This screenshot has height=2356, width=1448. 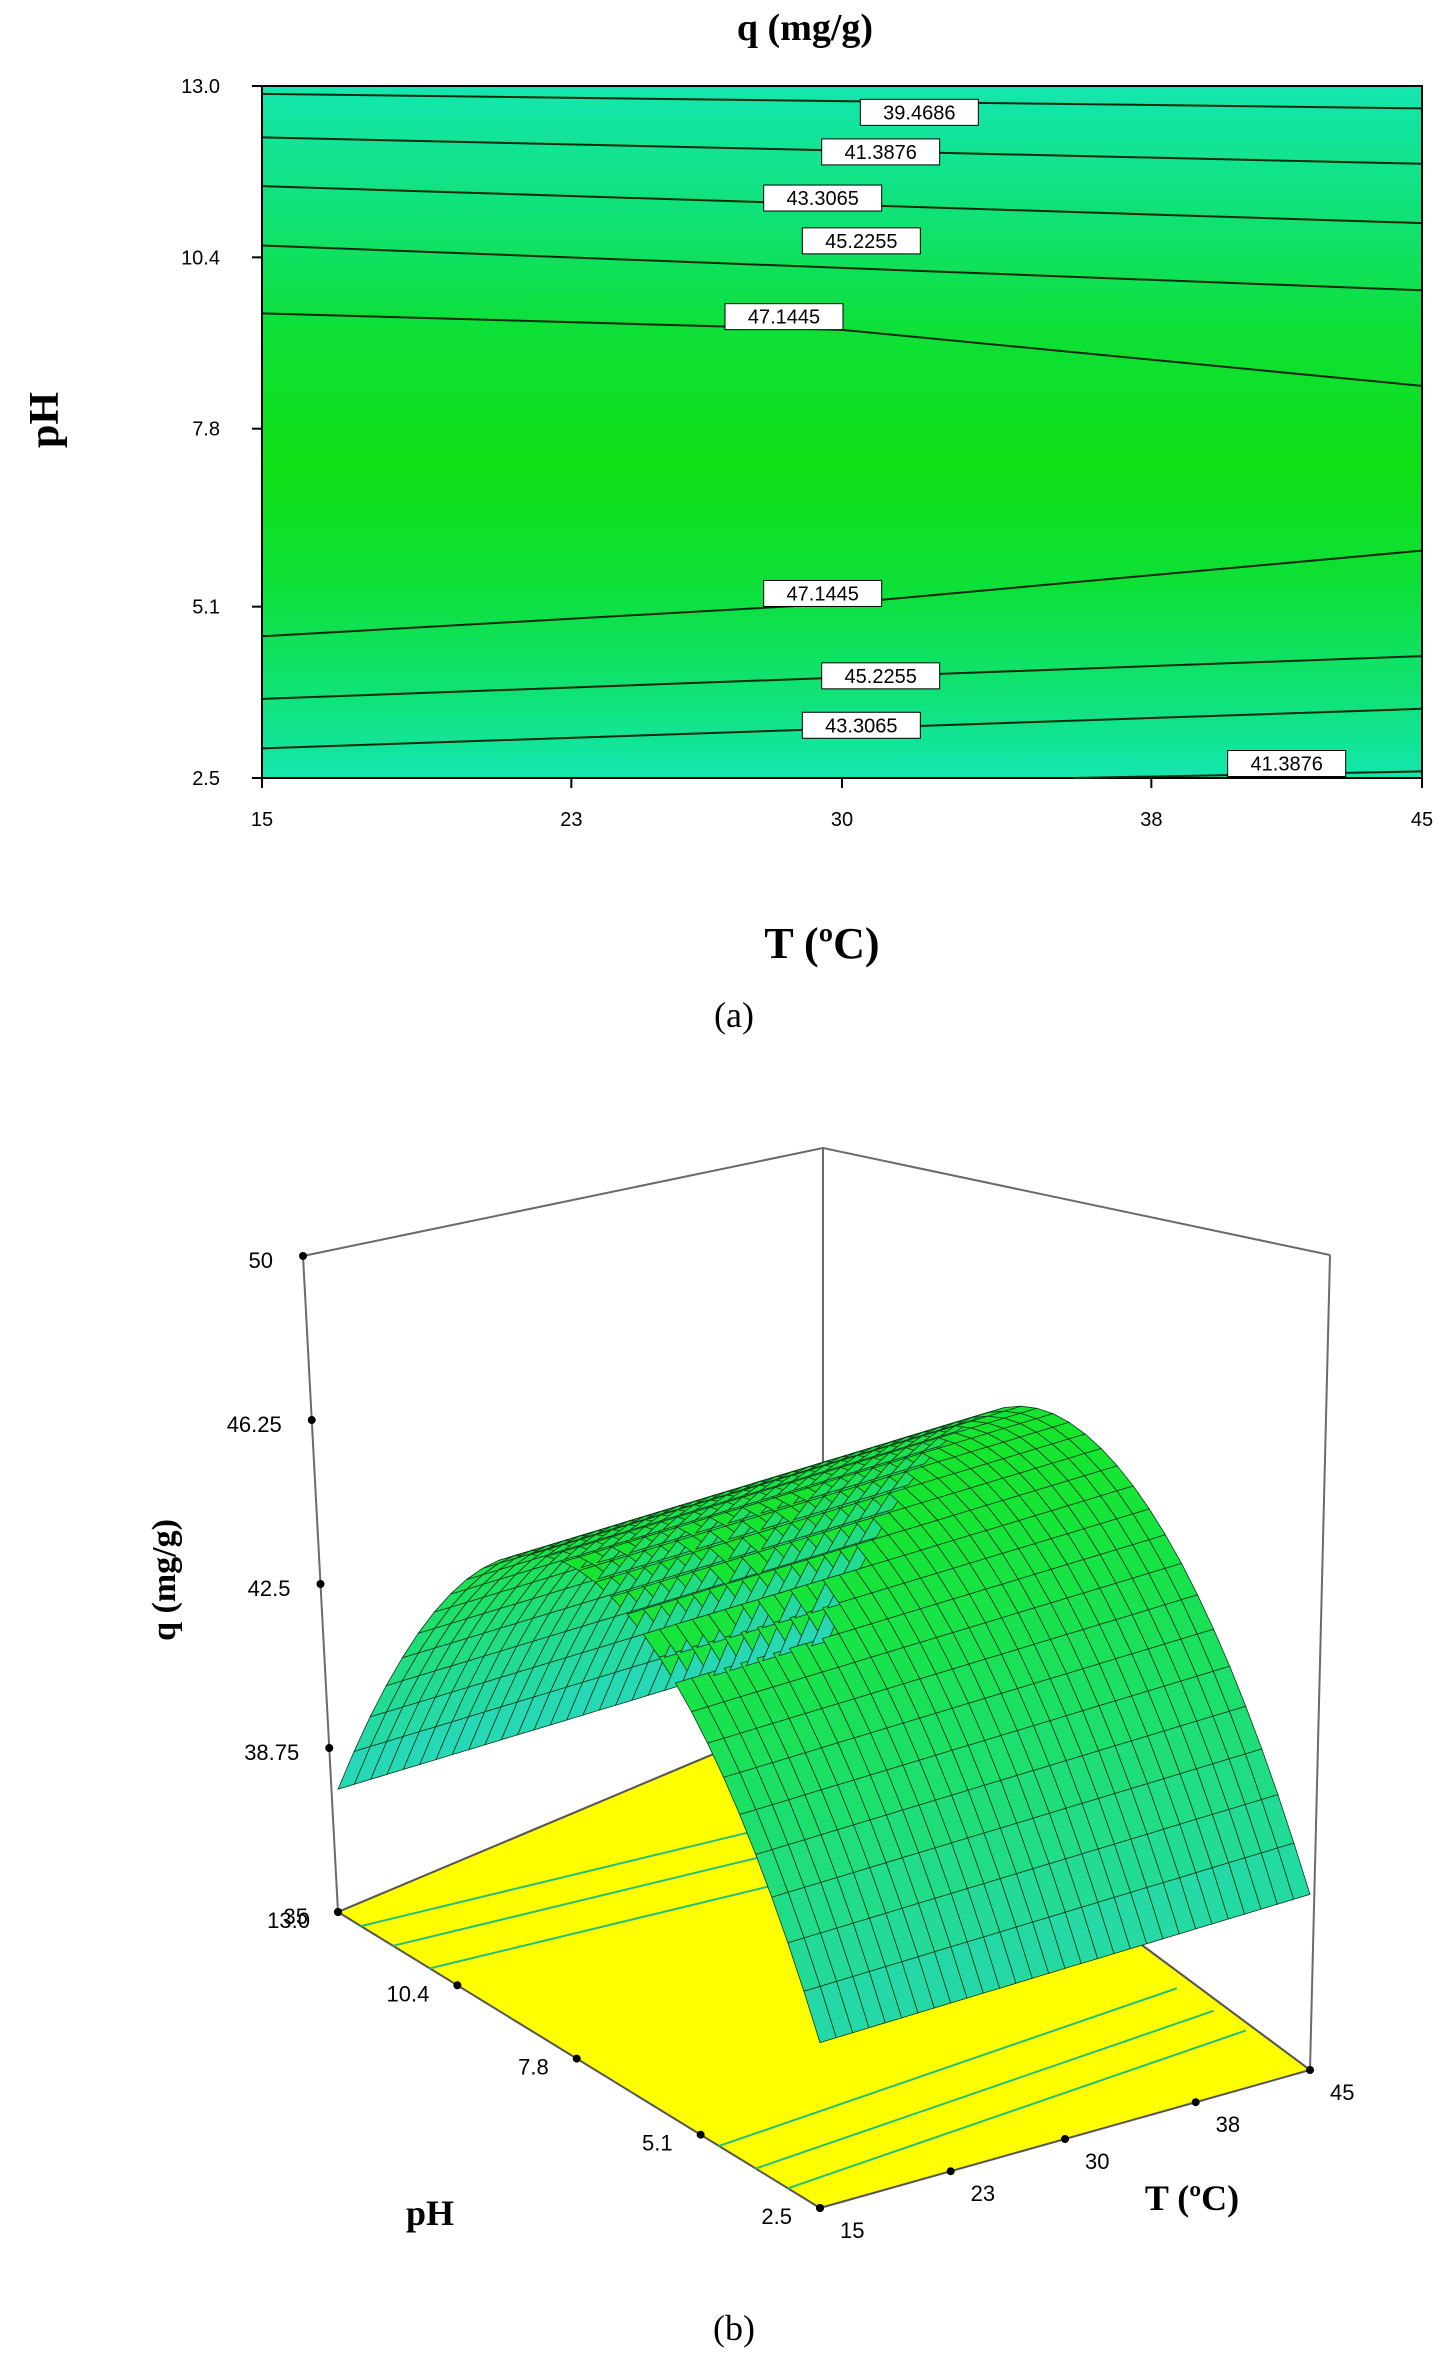 What do you see at coordinates (571, 820) in the screenshot?
I see `x-tick-label: 23` at bounding box center [571, 820].